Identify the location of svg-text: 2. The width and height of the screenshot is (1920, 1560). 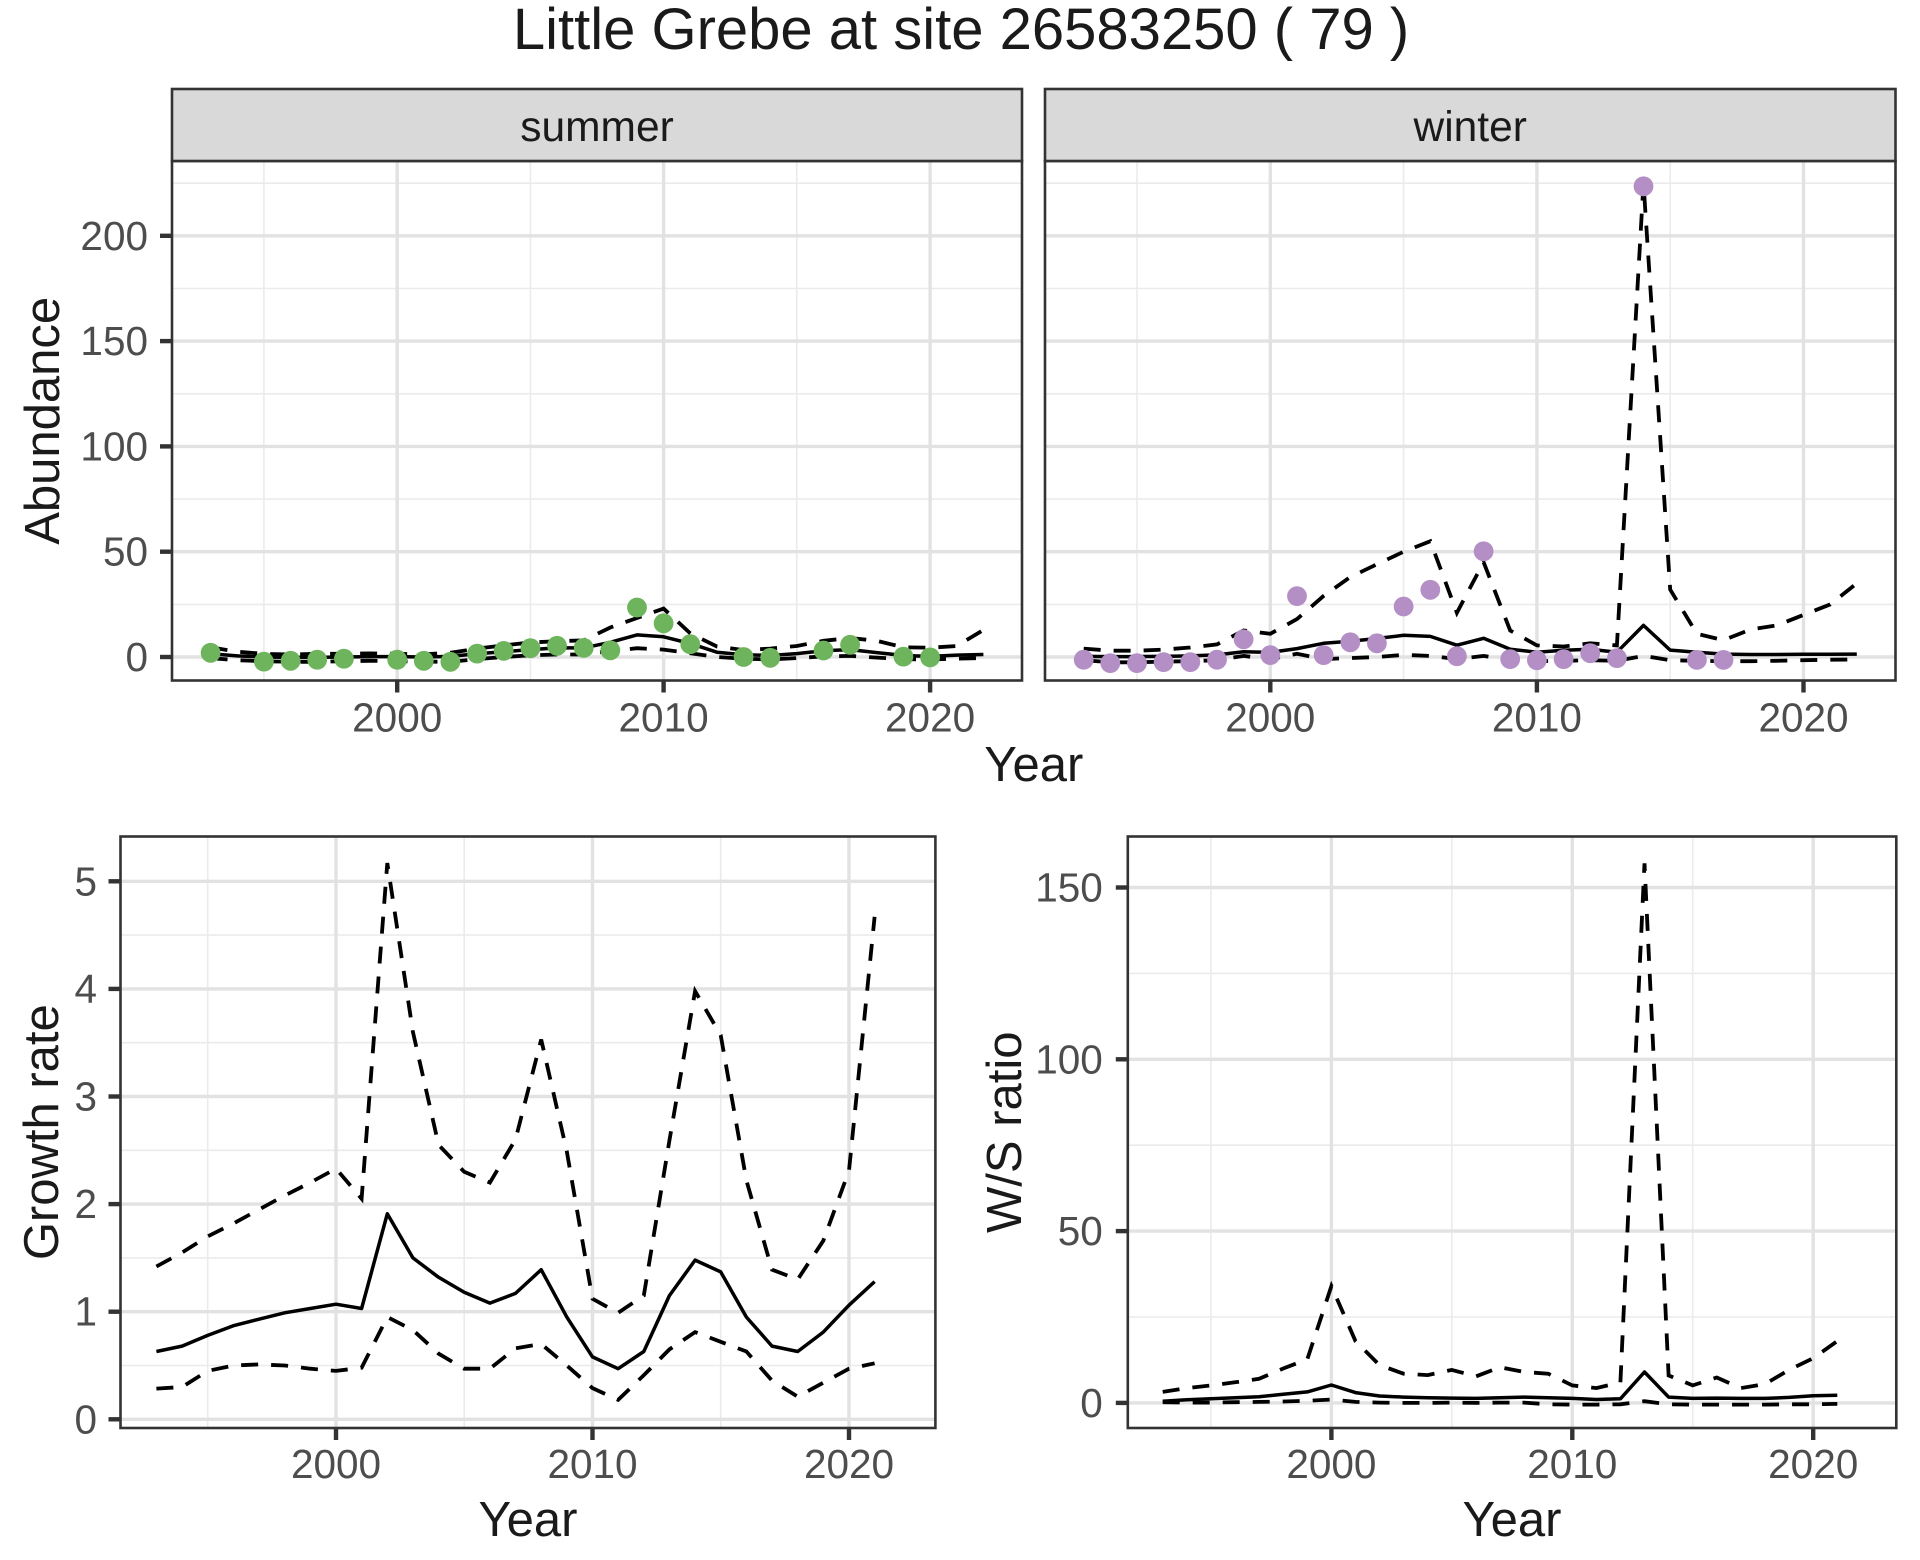
(85, 1204).